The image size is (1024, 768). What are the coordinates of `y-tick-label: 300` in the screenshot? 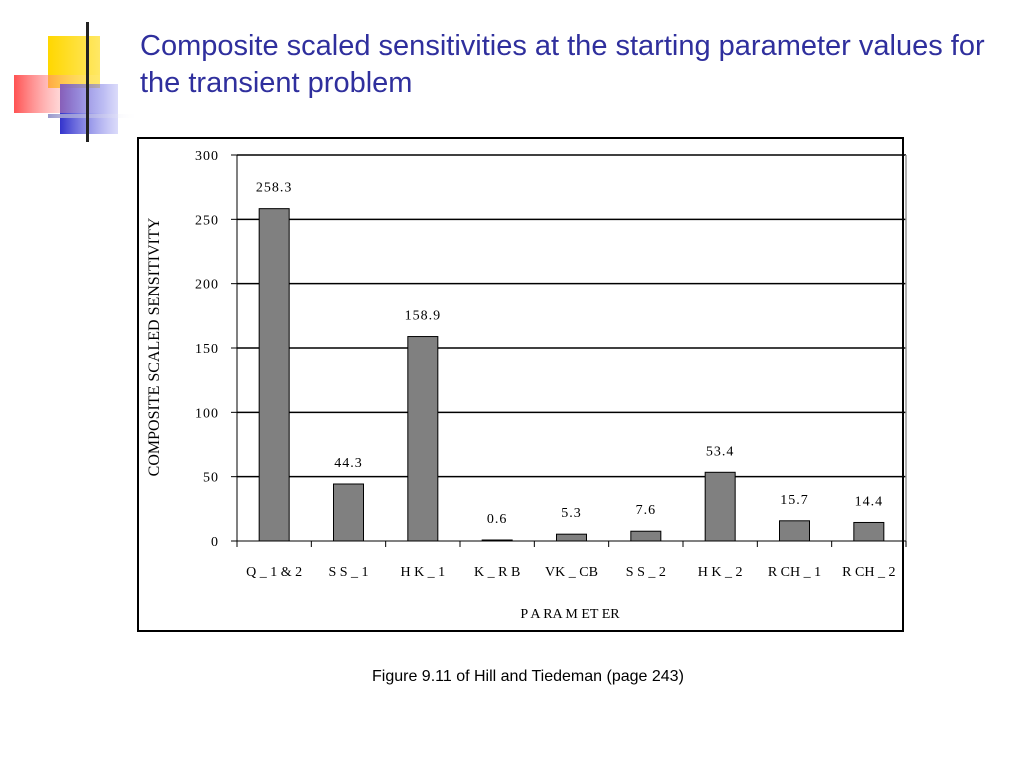 It's located at (207, 156).